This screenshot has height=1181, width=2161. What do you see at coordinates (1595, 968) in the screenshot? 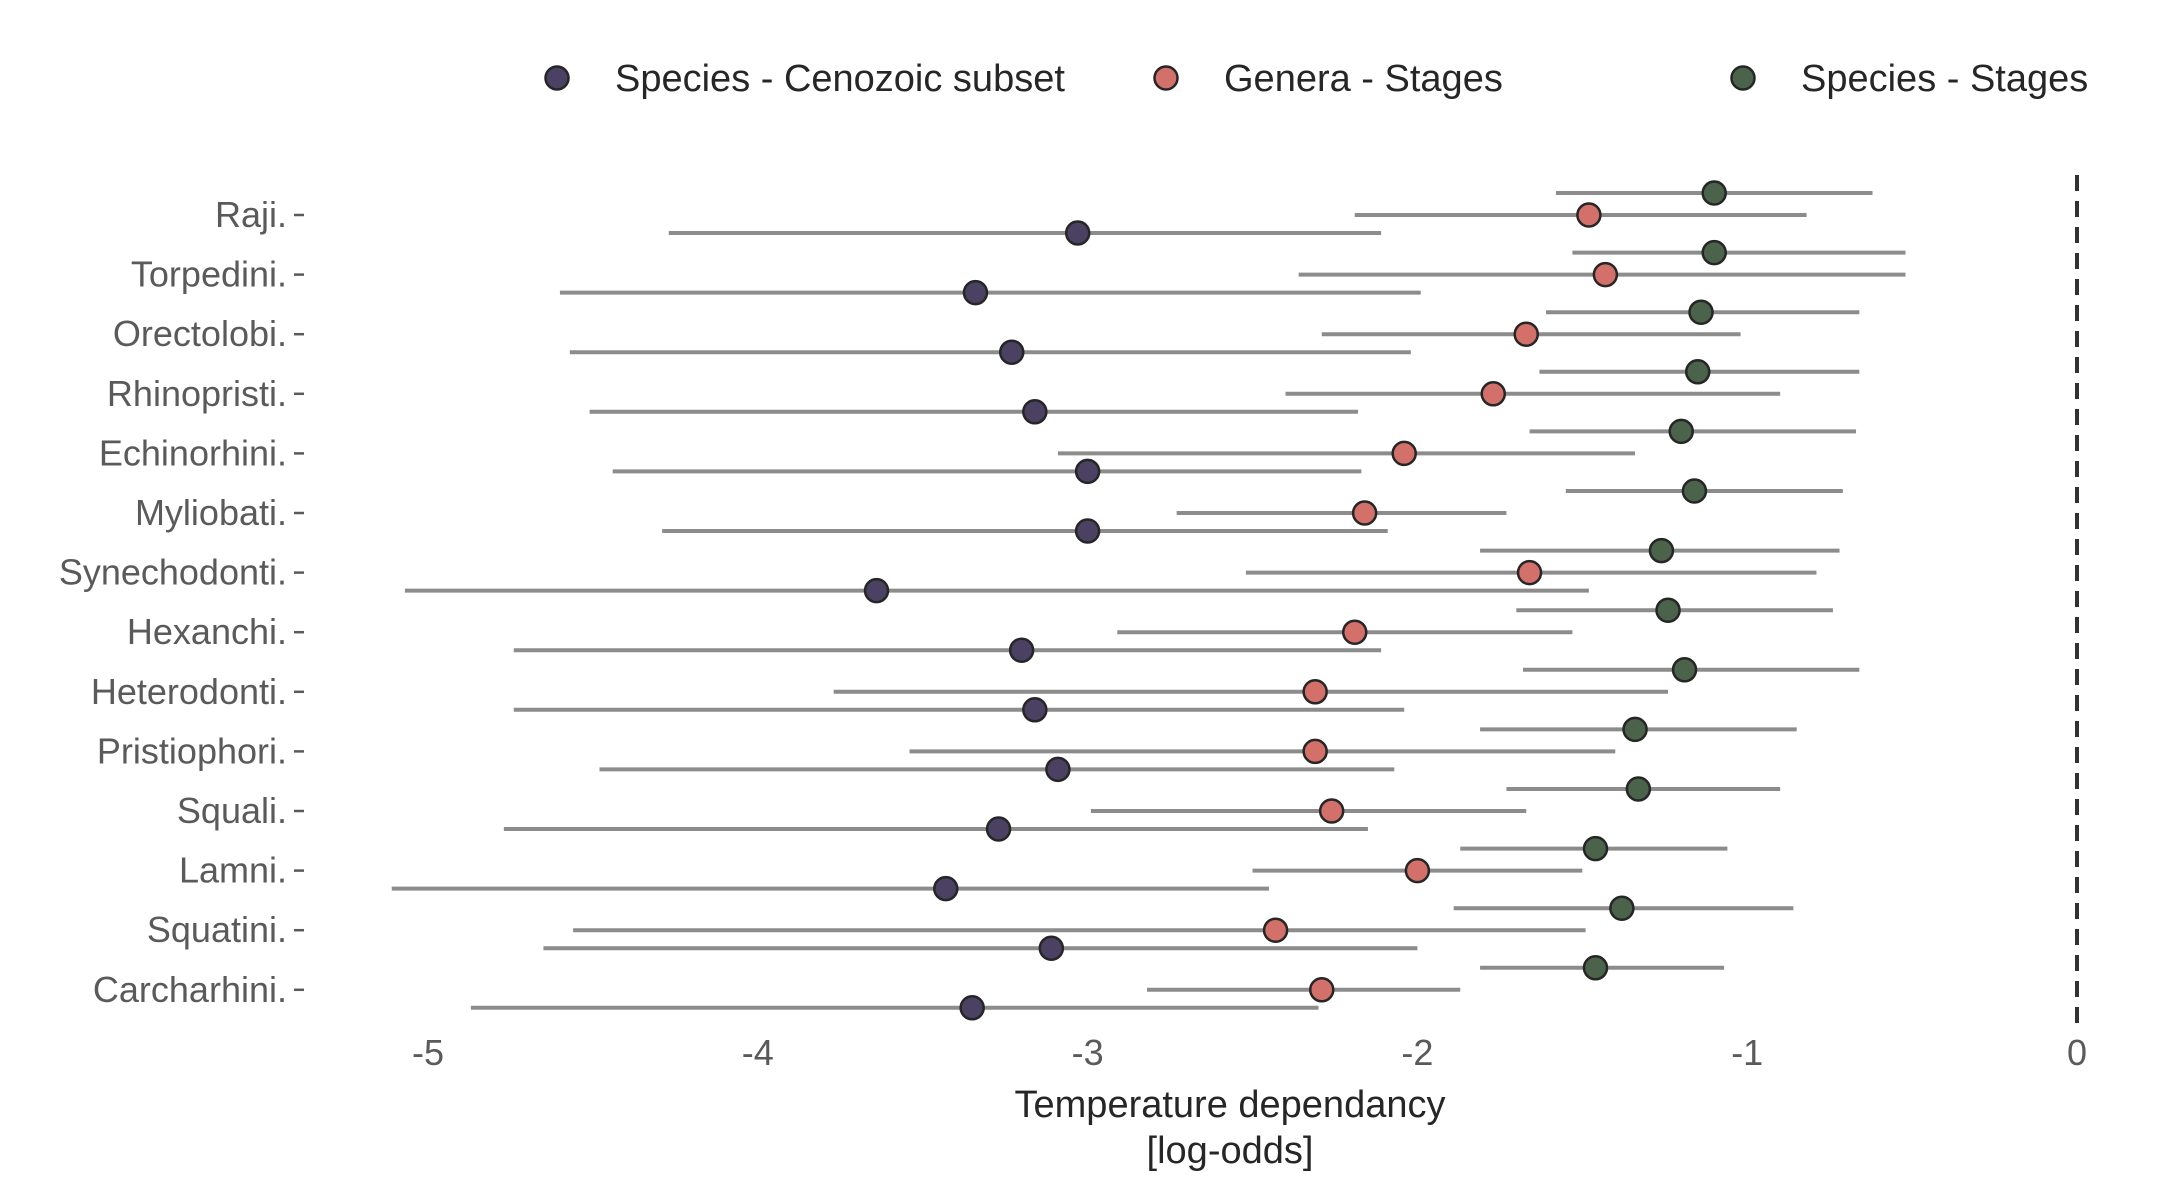
I see `point-species-stages-carcharhini` at bounding box center [1595, 968].